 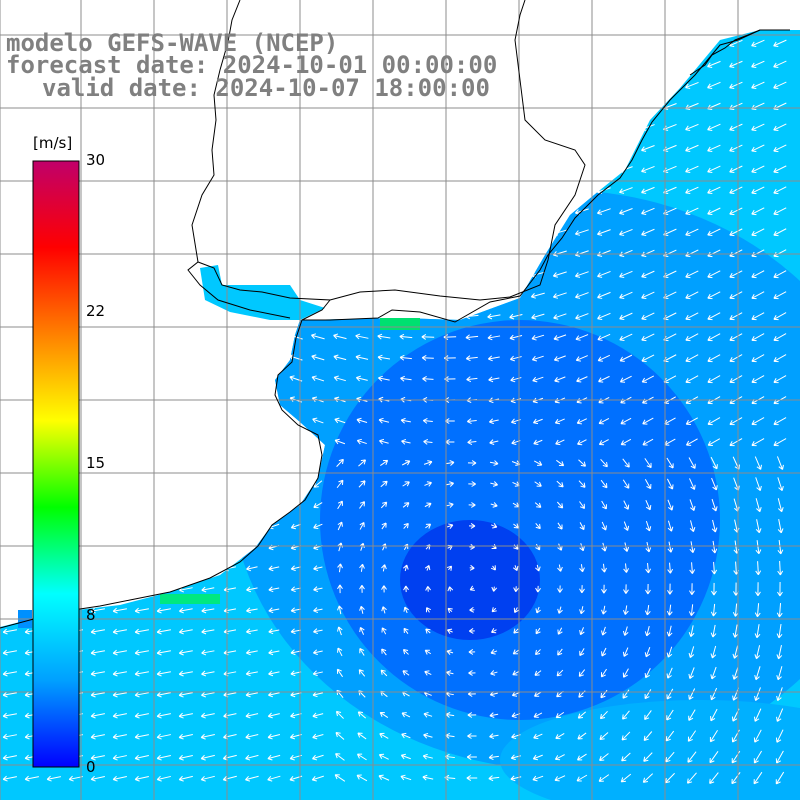 What do you see at coordinates (725, 52) in the screenshot?
I see `coastline-east-inlet` at bounding box center [725, 52].